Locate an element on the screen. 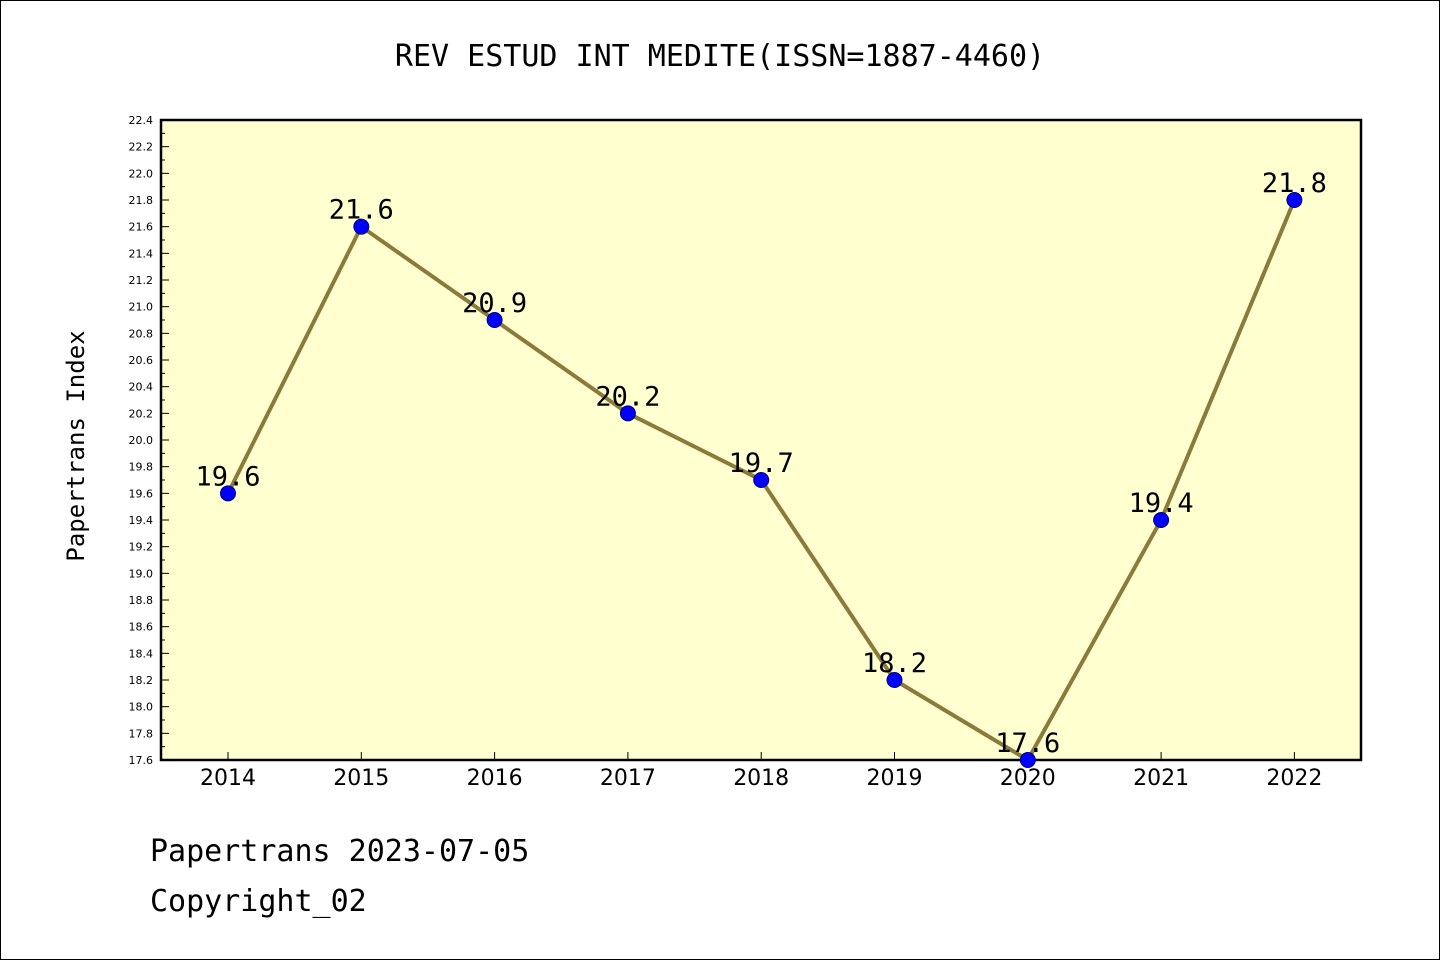 This screenshot has width=1440, height=960. y-tick-label: 21.2 is located at coordinates (141, 280).